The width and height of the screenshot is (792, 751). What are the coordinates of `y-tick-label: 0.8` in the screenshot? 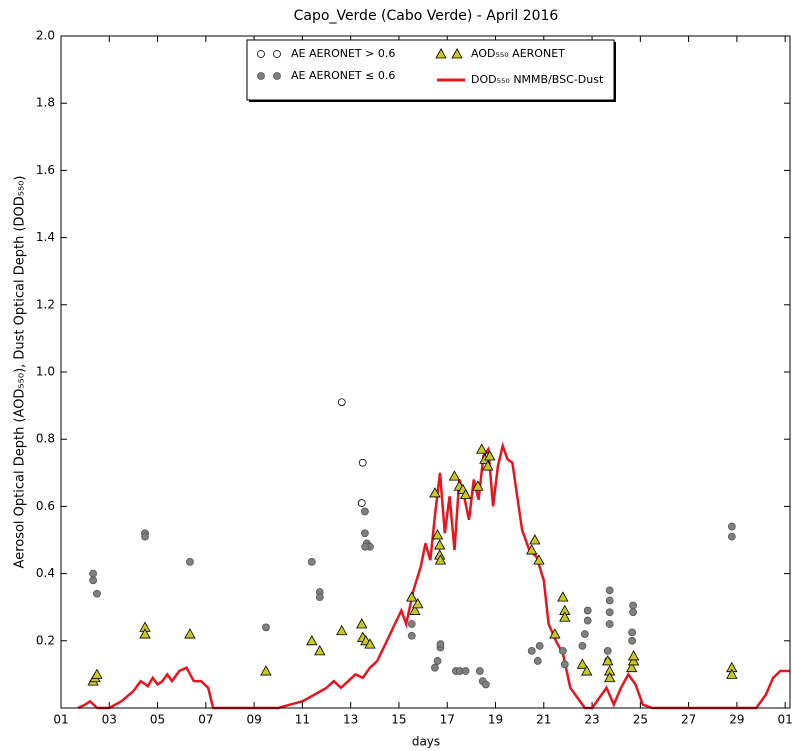 It's located at (45, 439).